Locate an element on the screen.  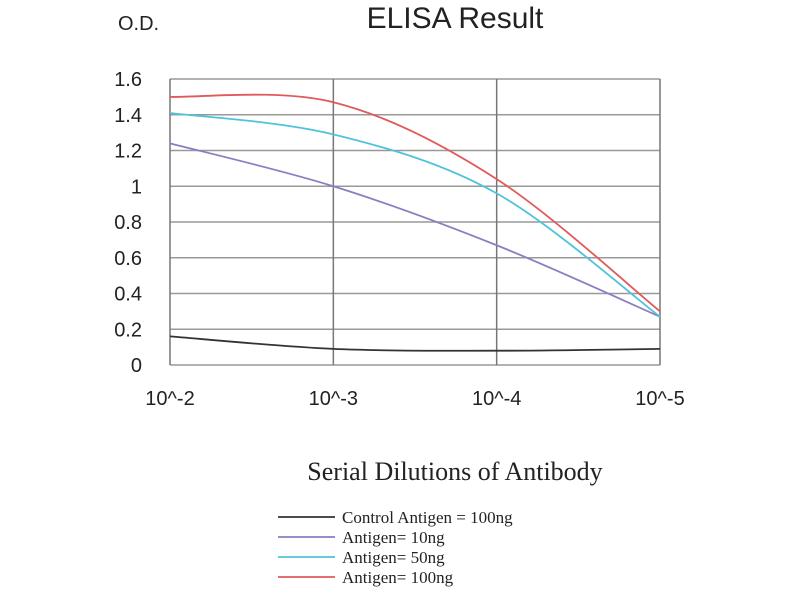
y-tick-label: 1.4 is located at coordinates (128, 116).